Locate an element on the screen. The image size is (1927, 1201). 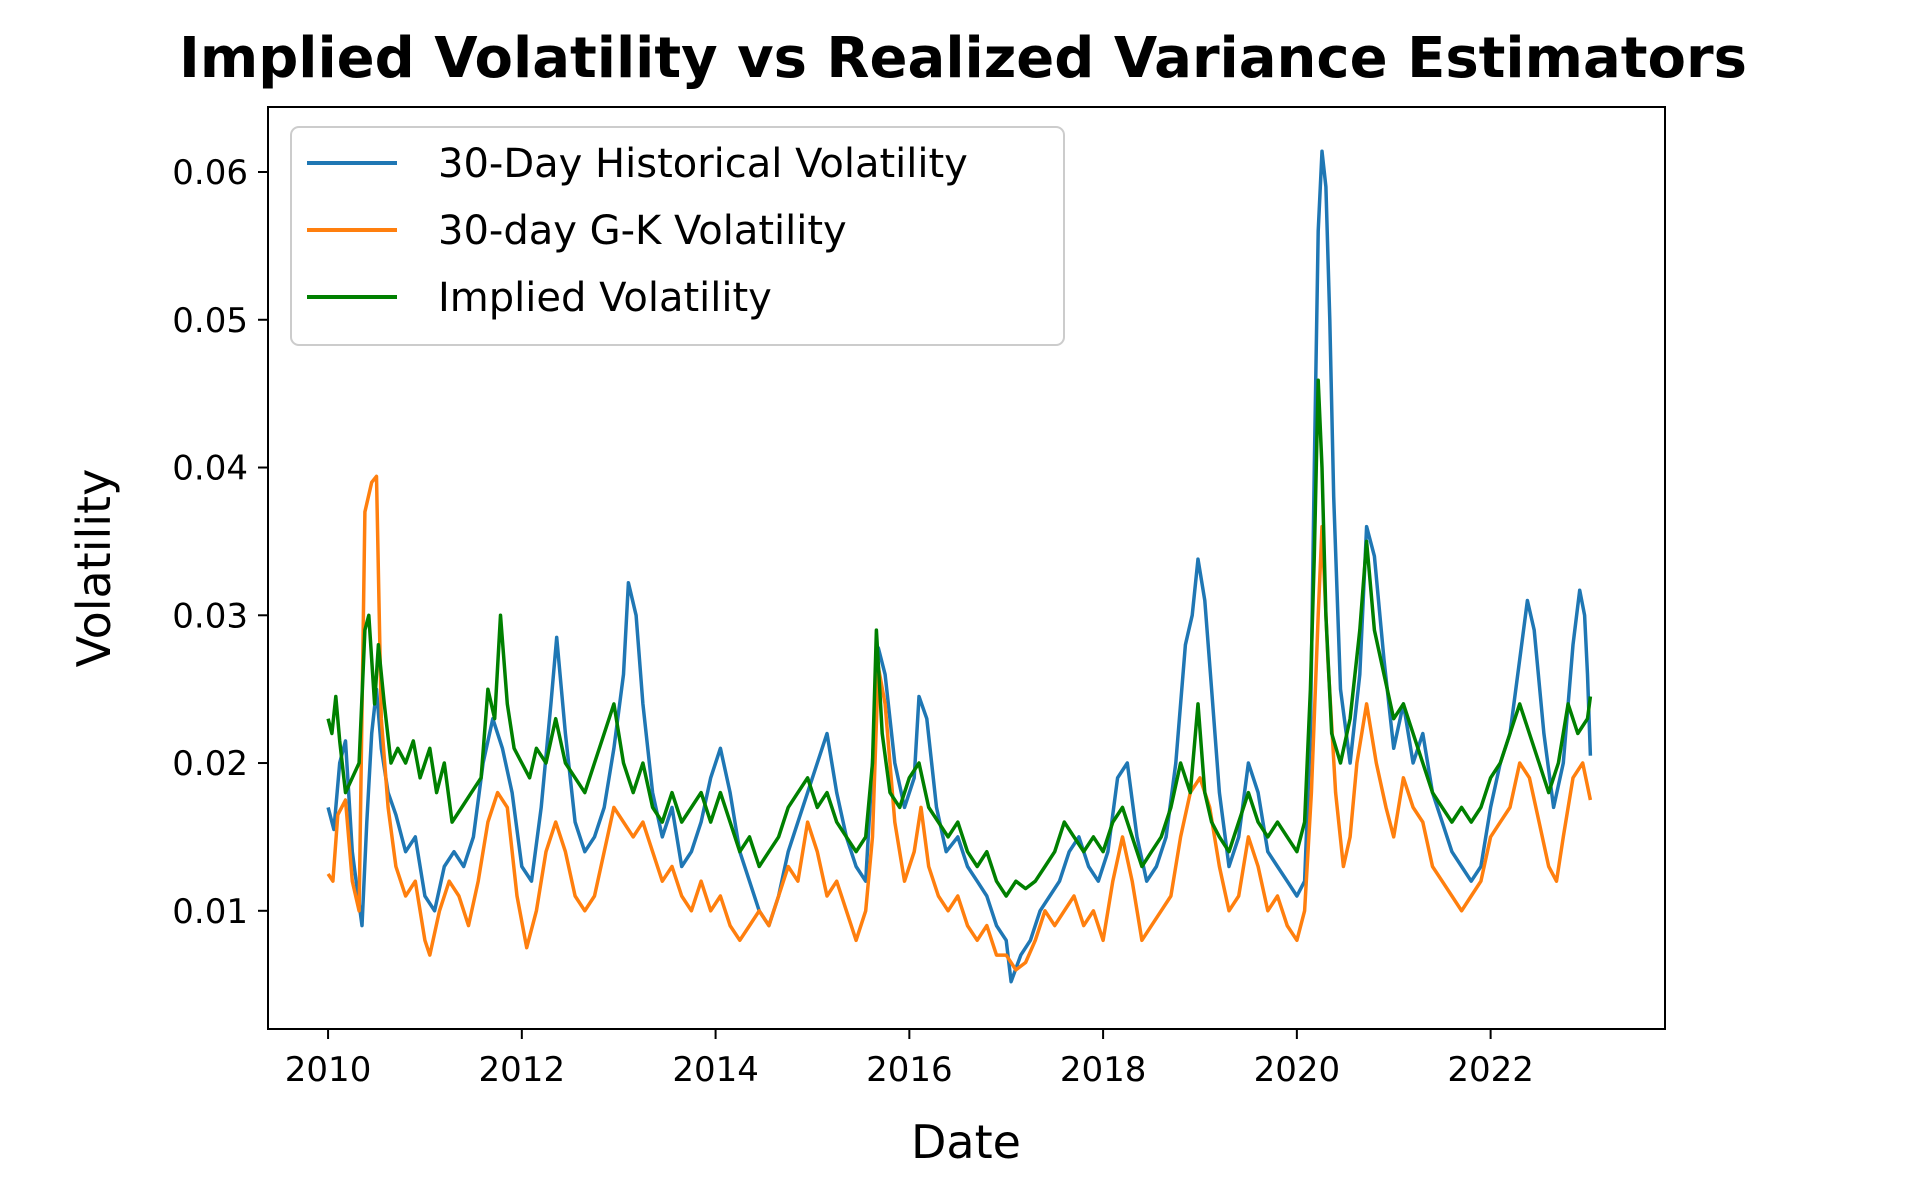
legend-box is located at coordinates (677, 236).